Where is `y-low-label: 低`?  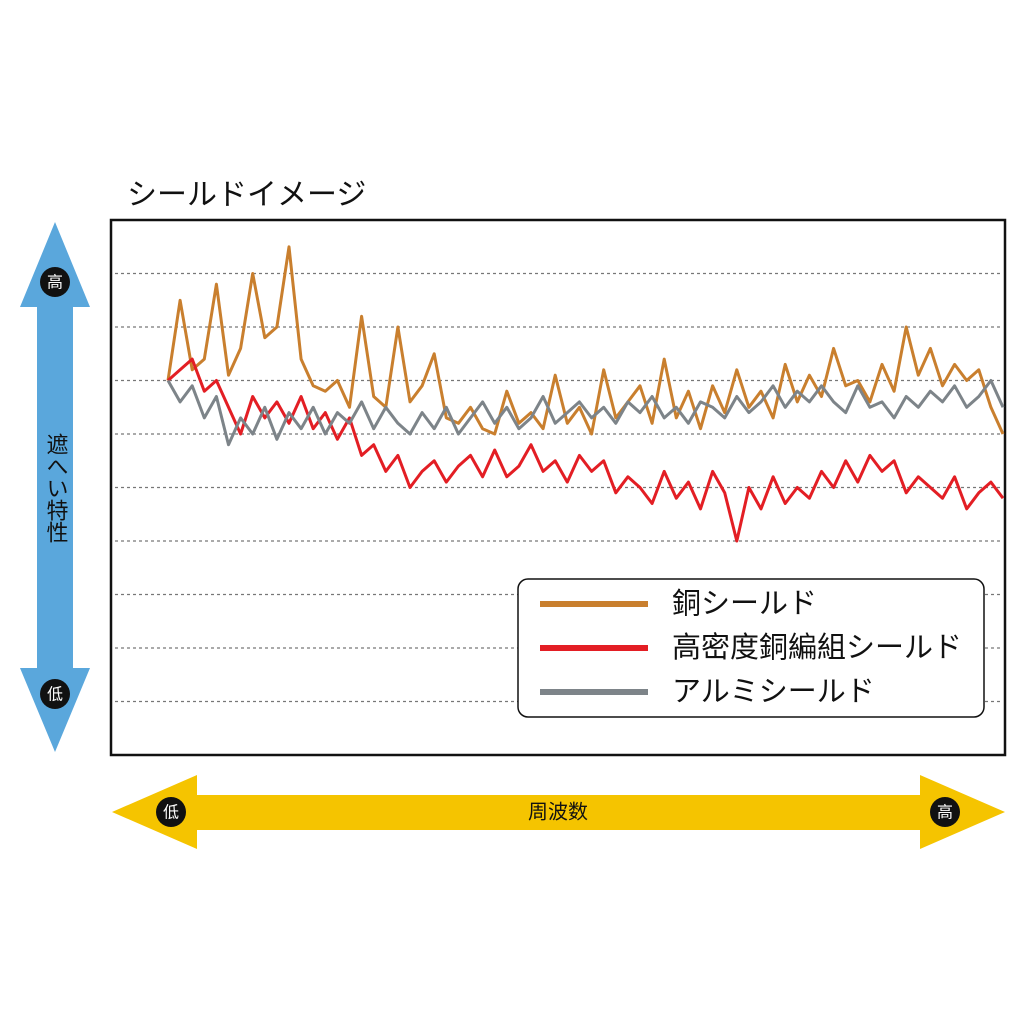
y-low-label: 低 is located at coordinates (55, 694).